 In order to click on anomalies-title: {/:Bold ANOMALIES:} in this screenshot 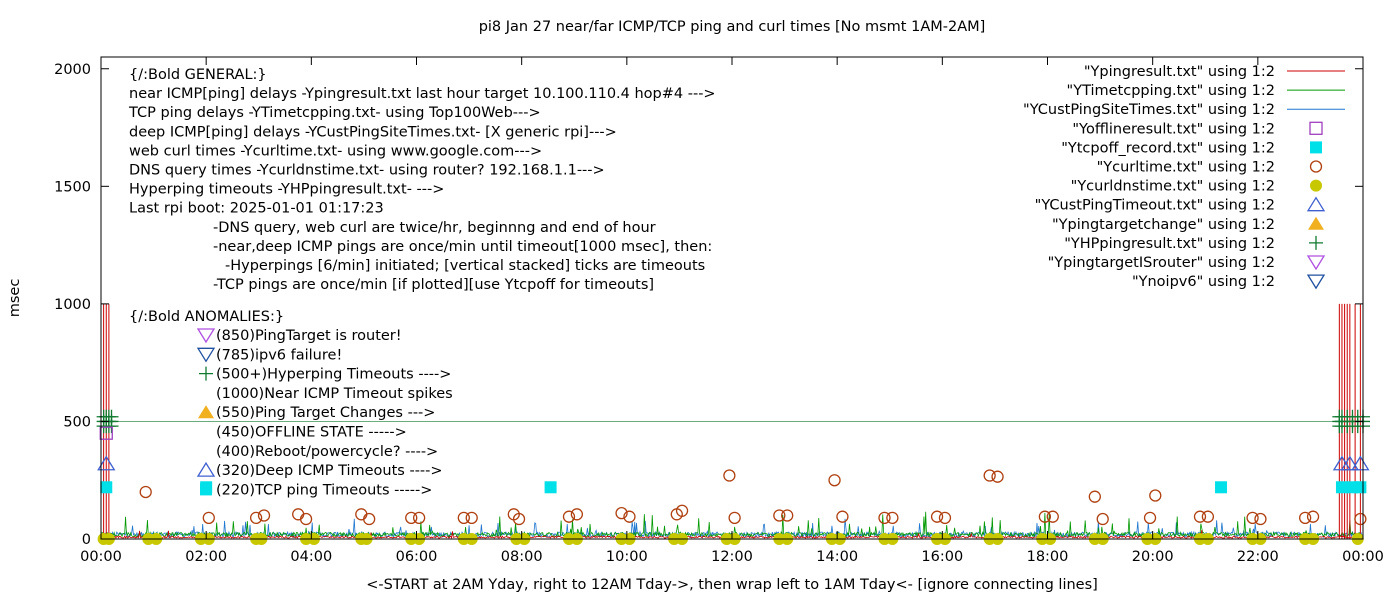, I will do `click(206, 317)`.